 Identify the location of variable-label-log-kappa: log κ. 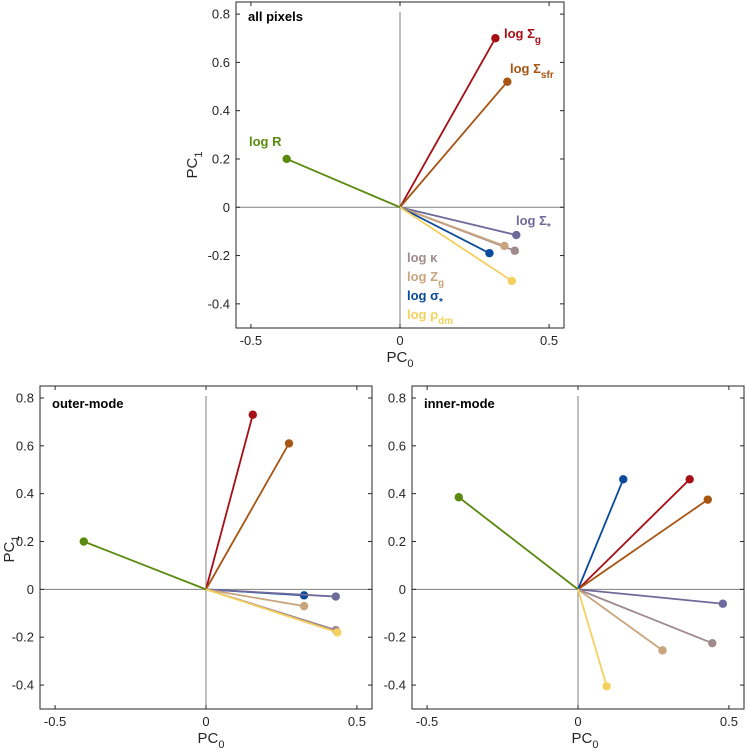
(422, 257).